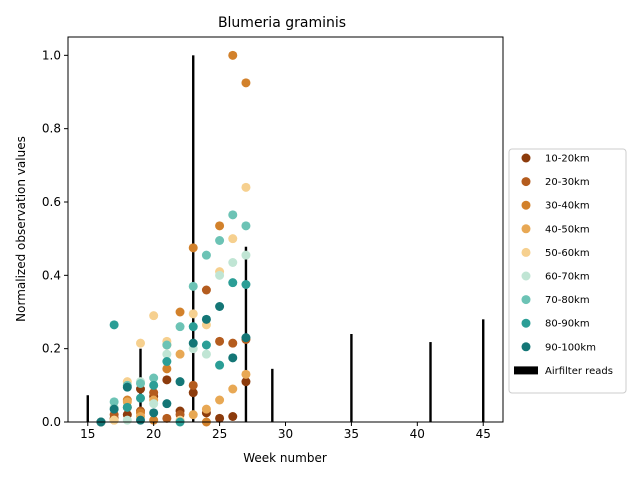 The height and width of the screenshot is (484, 640). What do you see at coordinates (282, 23) in the screenshot?
I see `chart-title: Blumeria graminis` at bounding box center [282, 23].